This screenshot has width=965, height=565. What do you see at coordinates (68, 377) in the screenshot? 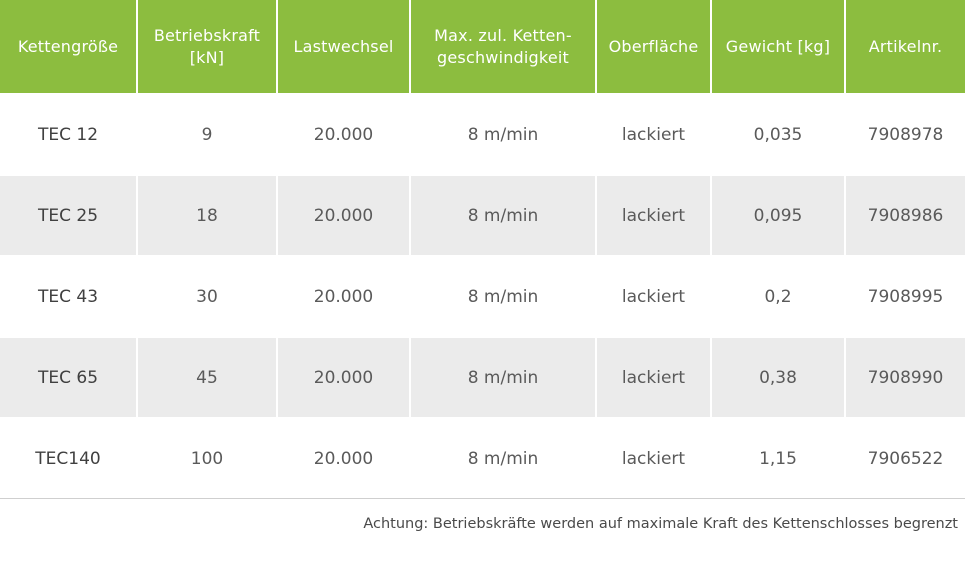
I see `cell-kettengroesse: TEC 65` at bounding box center [68, 377].